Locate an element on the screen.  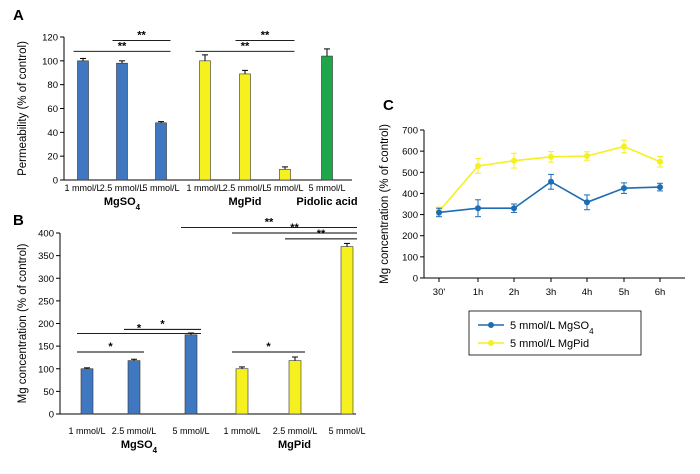
legend-box is located at coordinates (555, 333).